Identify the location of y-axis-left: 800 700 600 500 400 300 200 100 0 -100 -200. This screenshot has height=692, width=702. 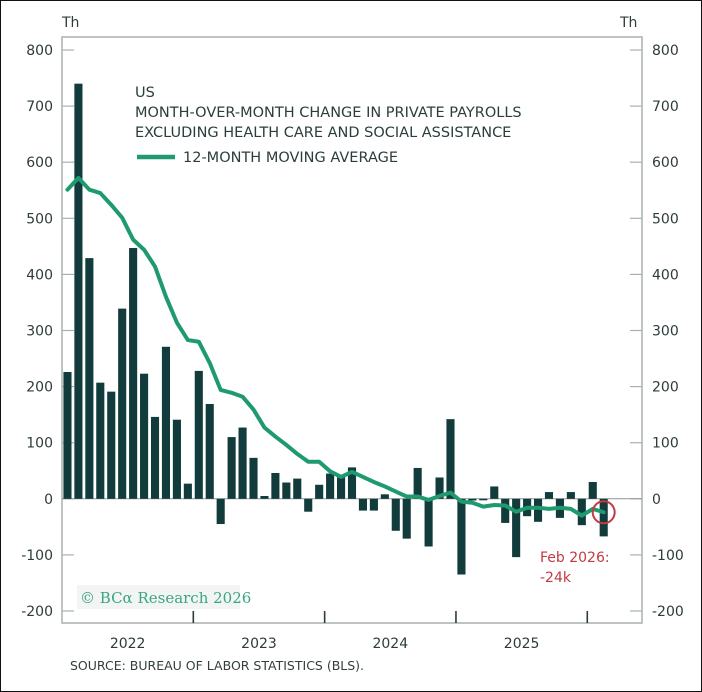
(47, 331).